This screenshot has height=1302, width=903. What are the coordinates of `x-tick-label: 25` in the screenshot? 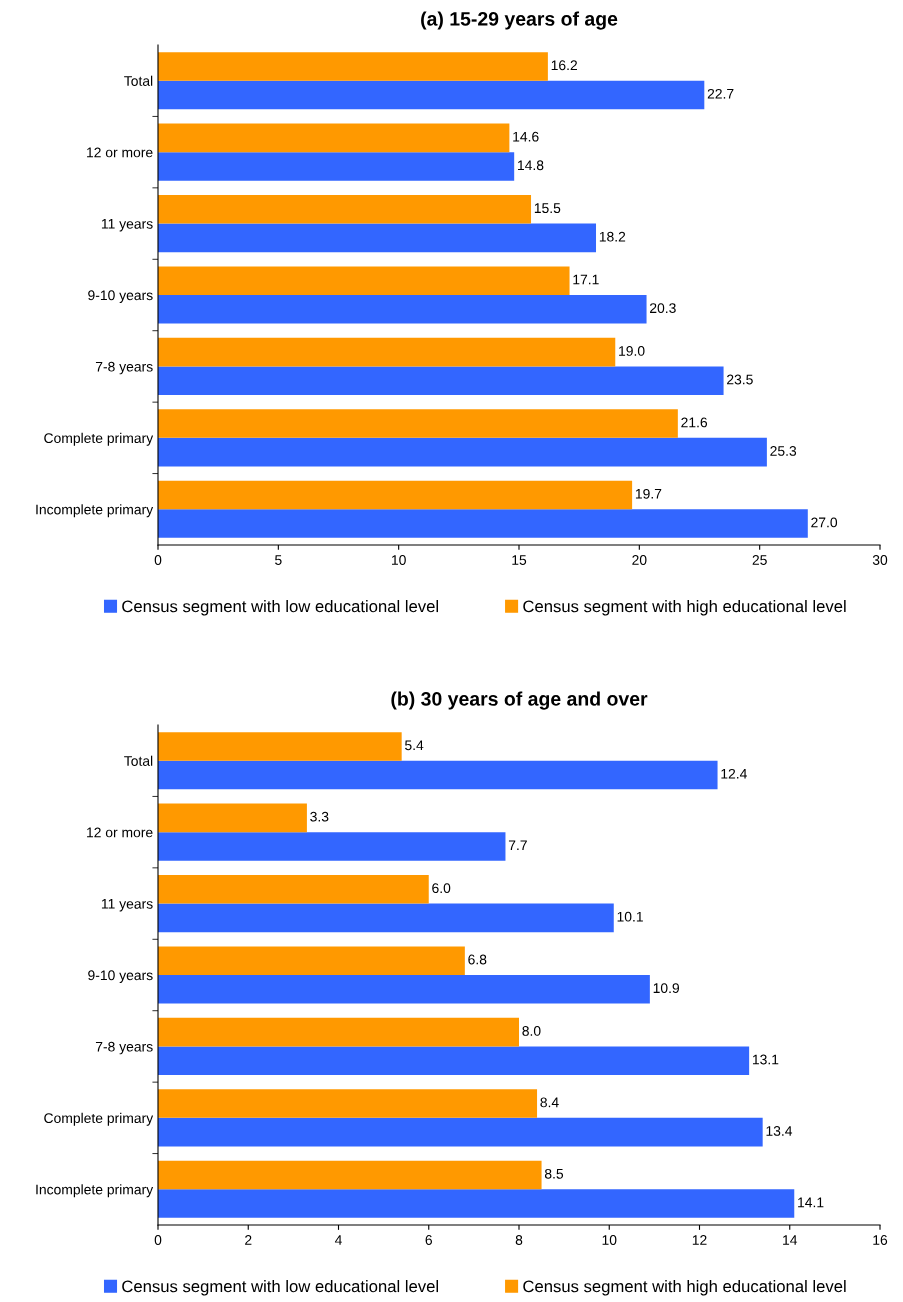 It's located at (759, 560).